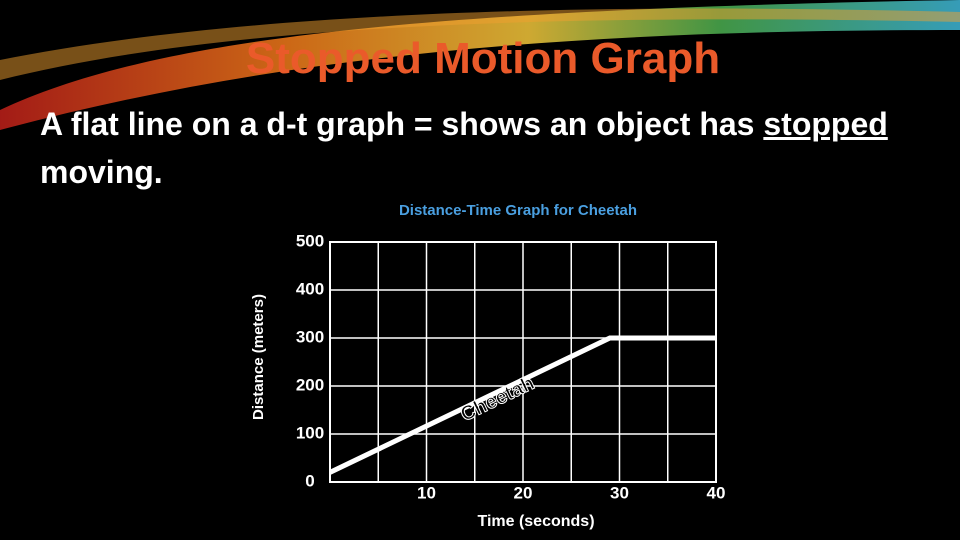 The width and height of the screenshot is (960, 540). What do you see at coordinates (309, 480) in the screenshot?
I see `y-tick-label: 0` at bounding box center [309, 480].